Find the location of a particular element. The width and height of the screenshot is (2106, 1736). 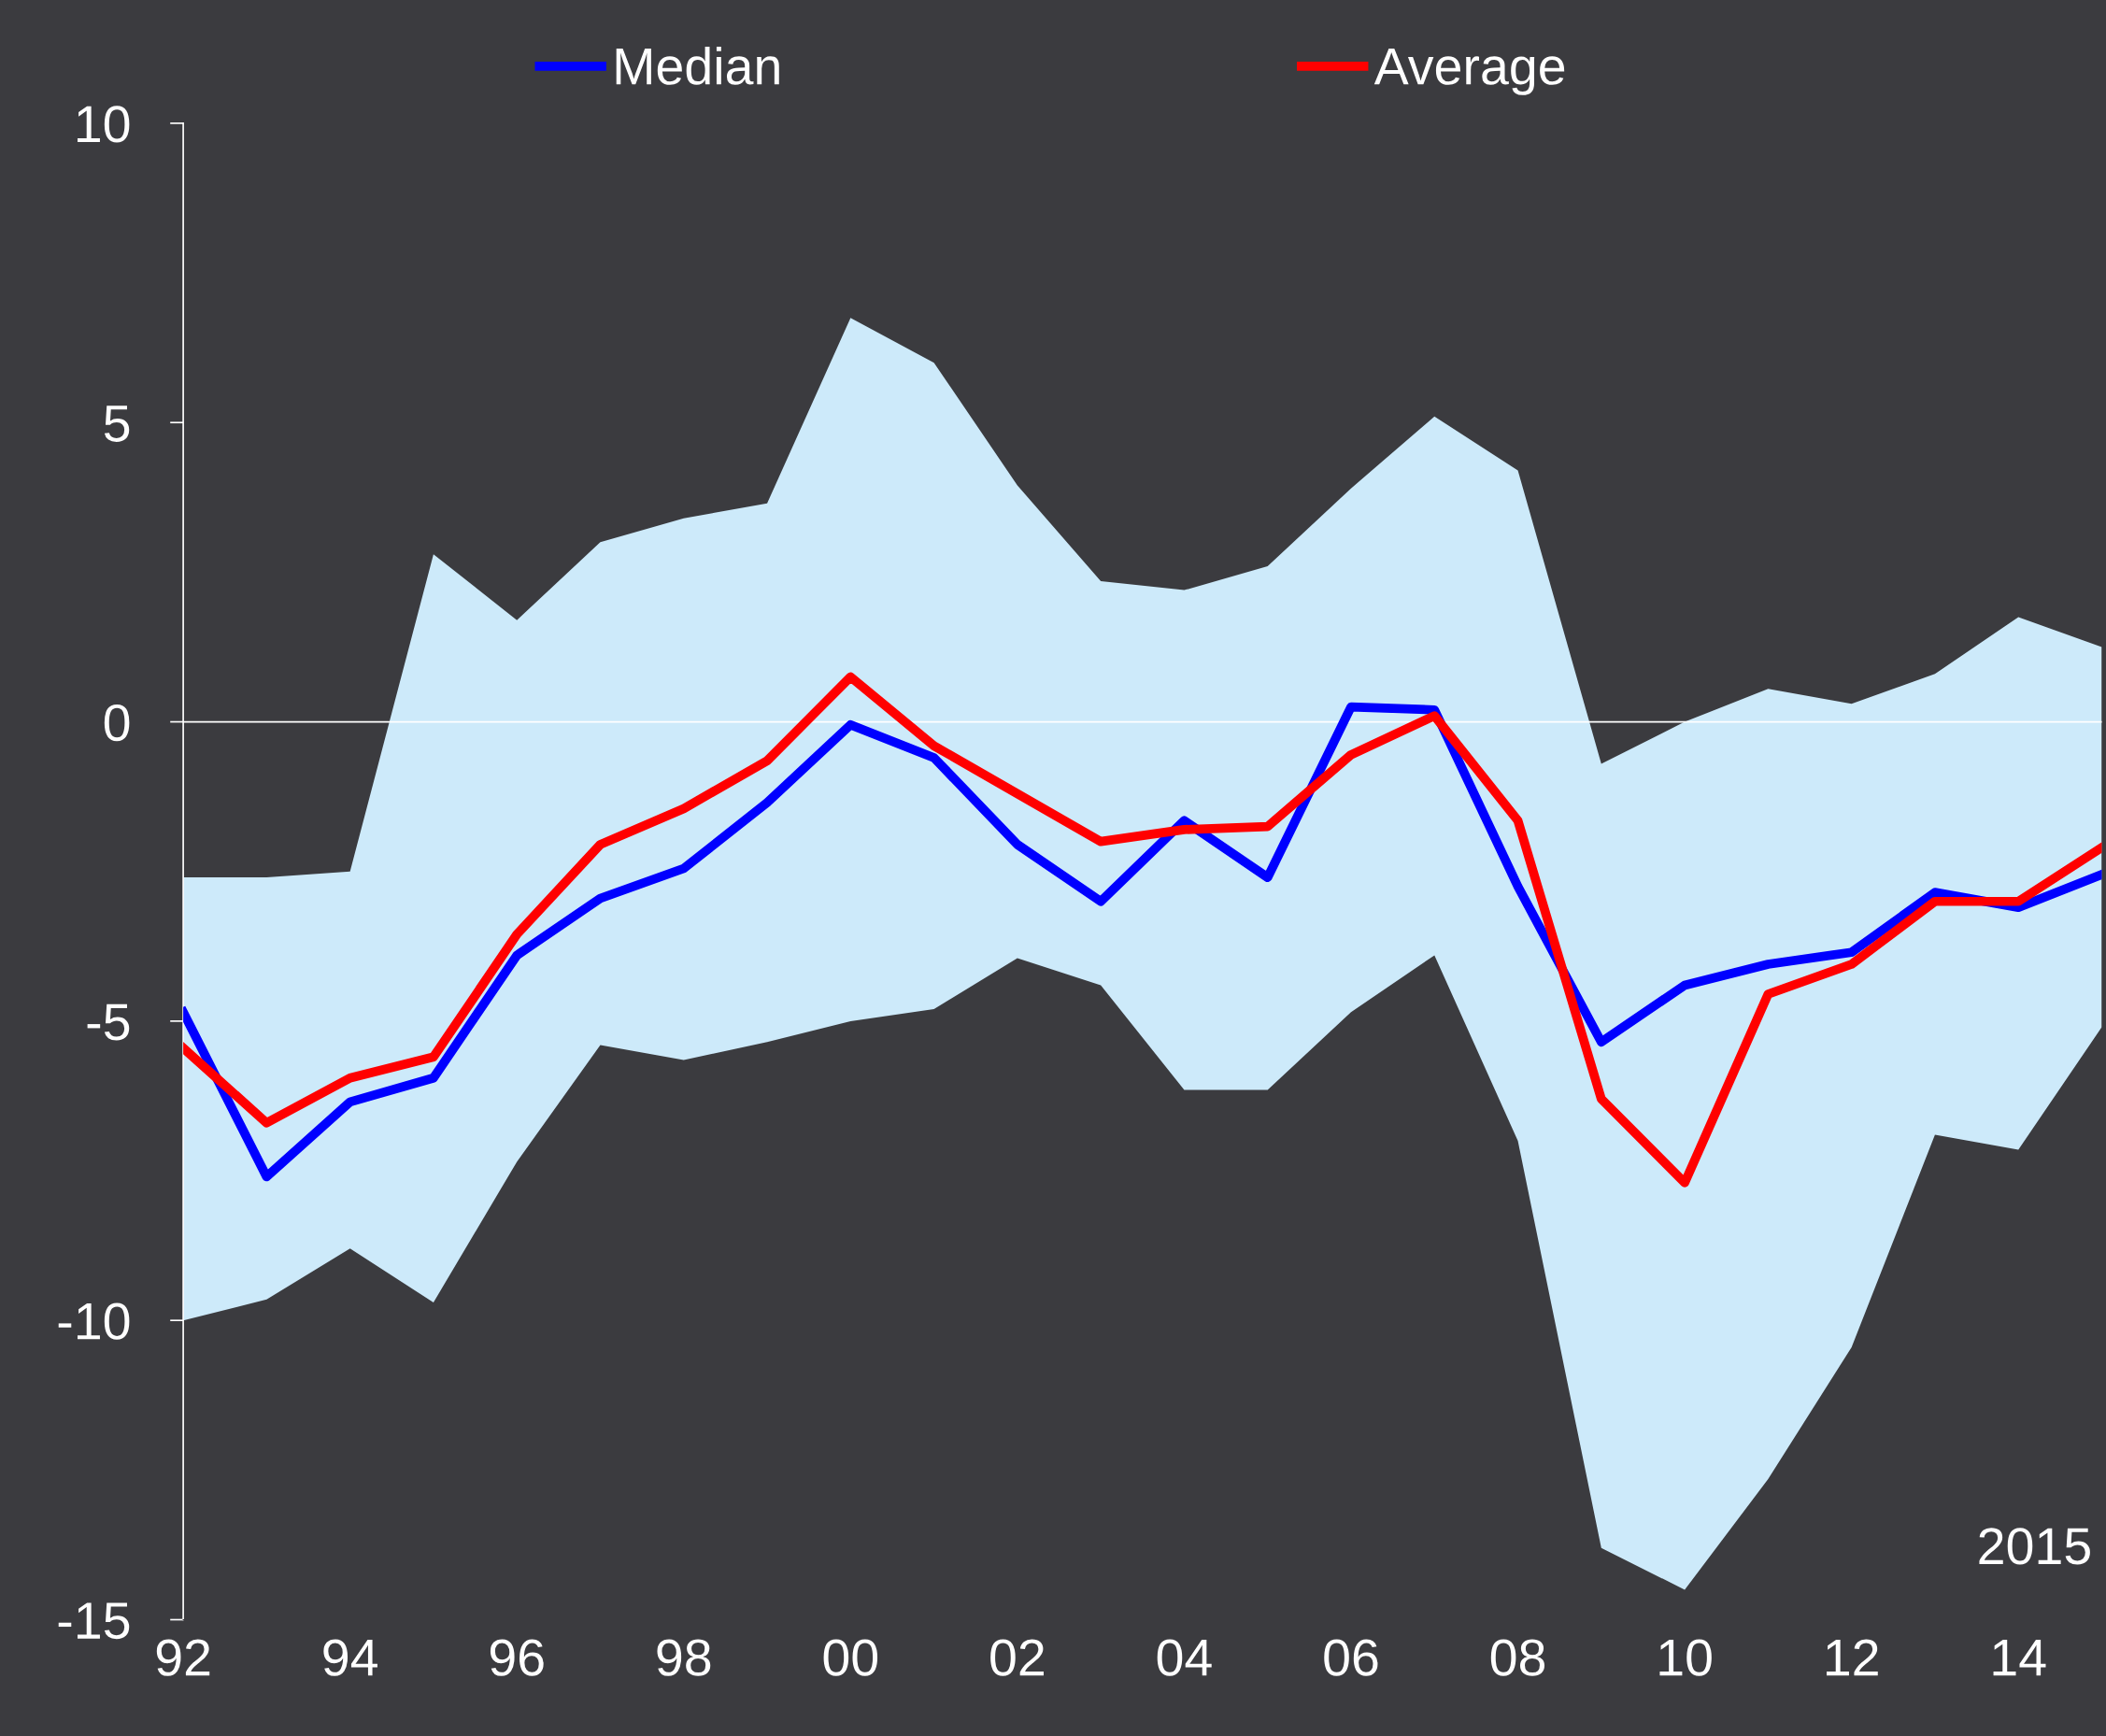

x-tick-label: 98 is located at coordinates (684, 1657).